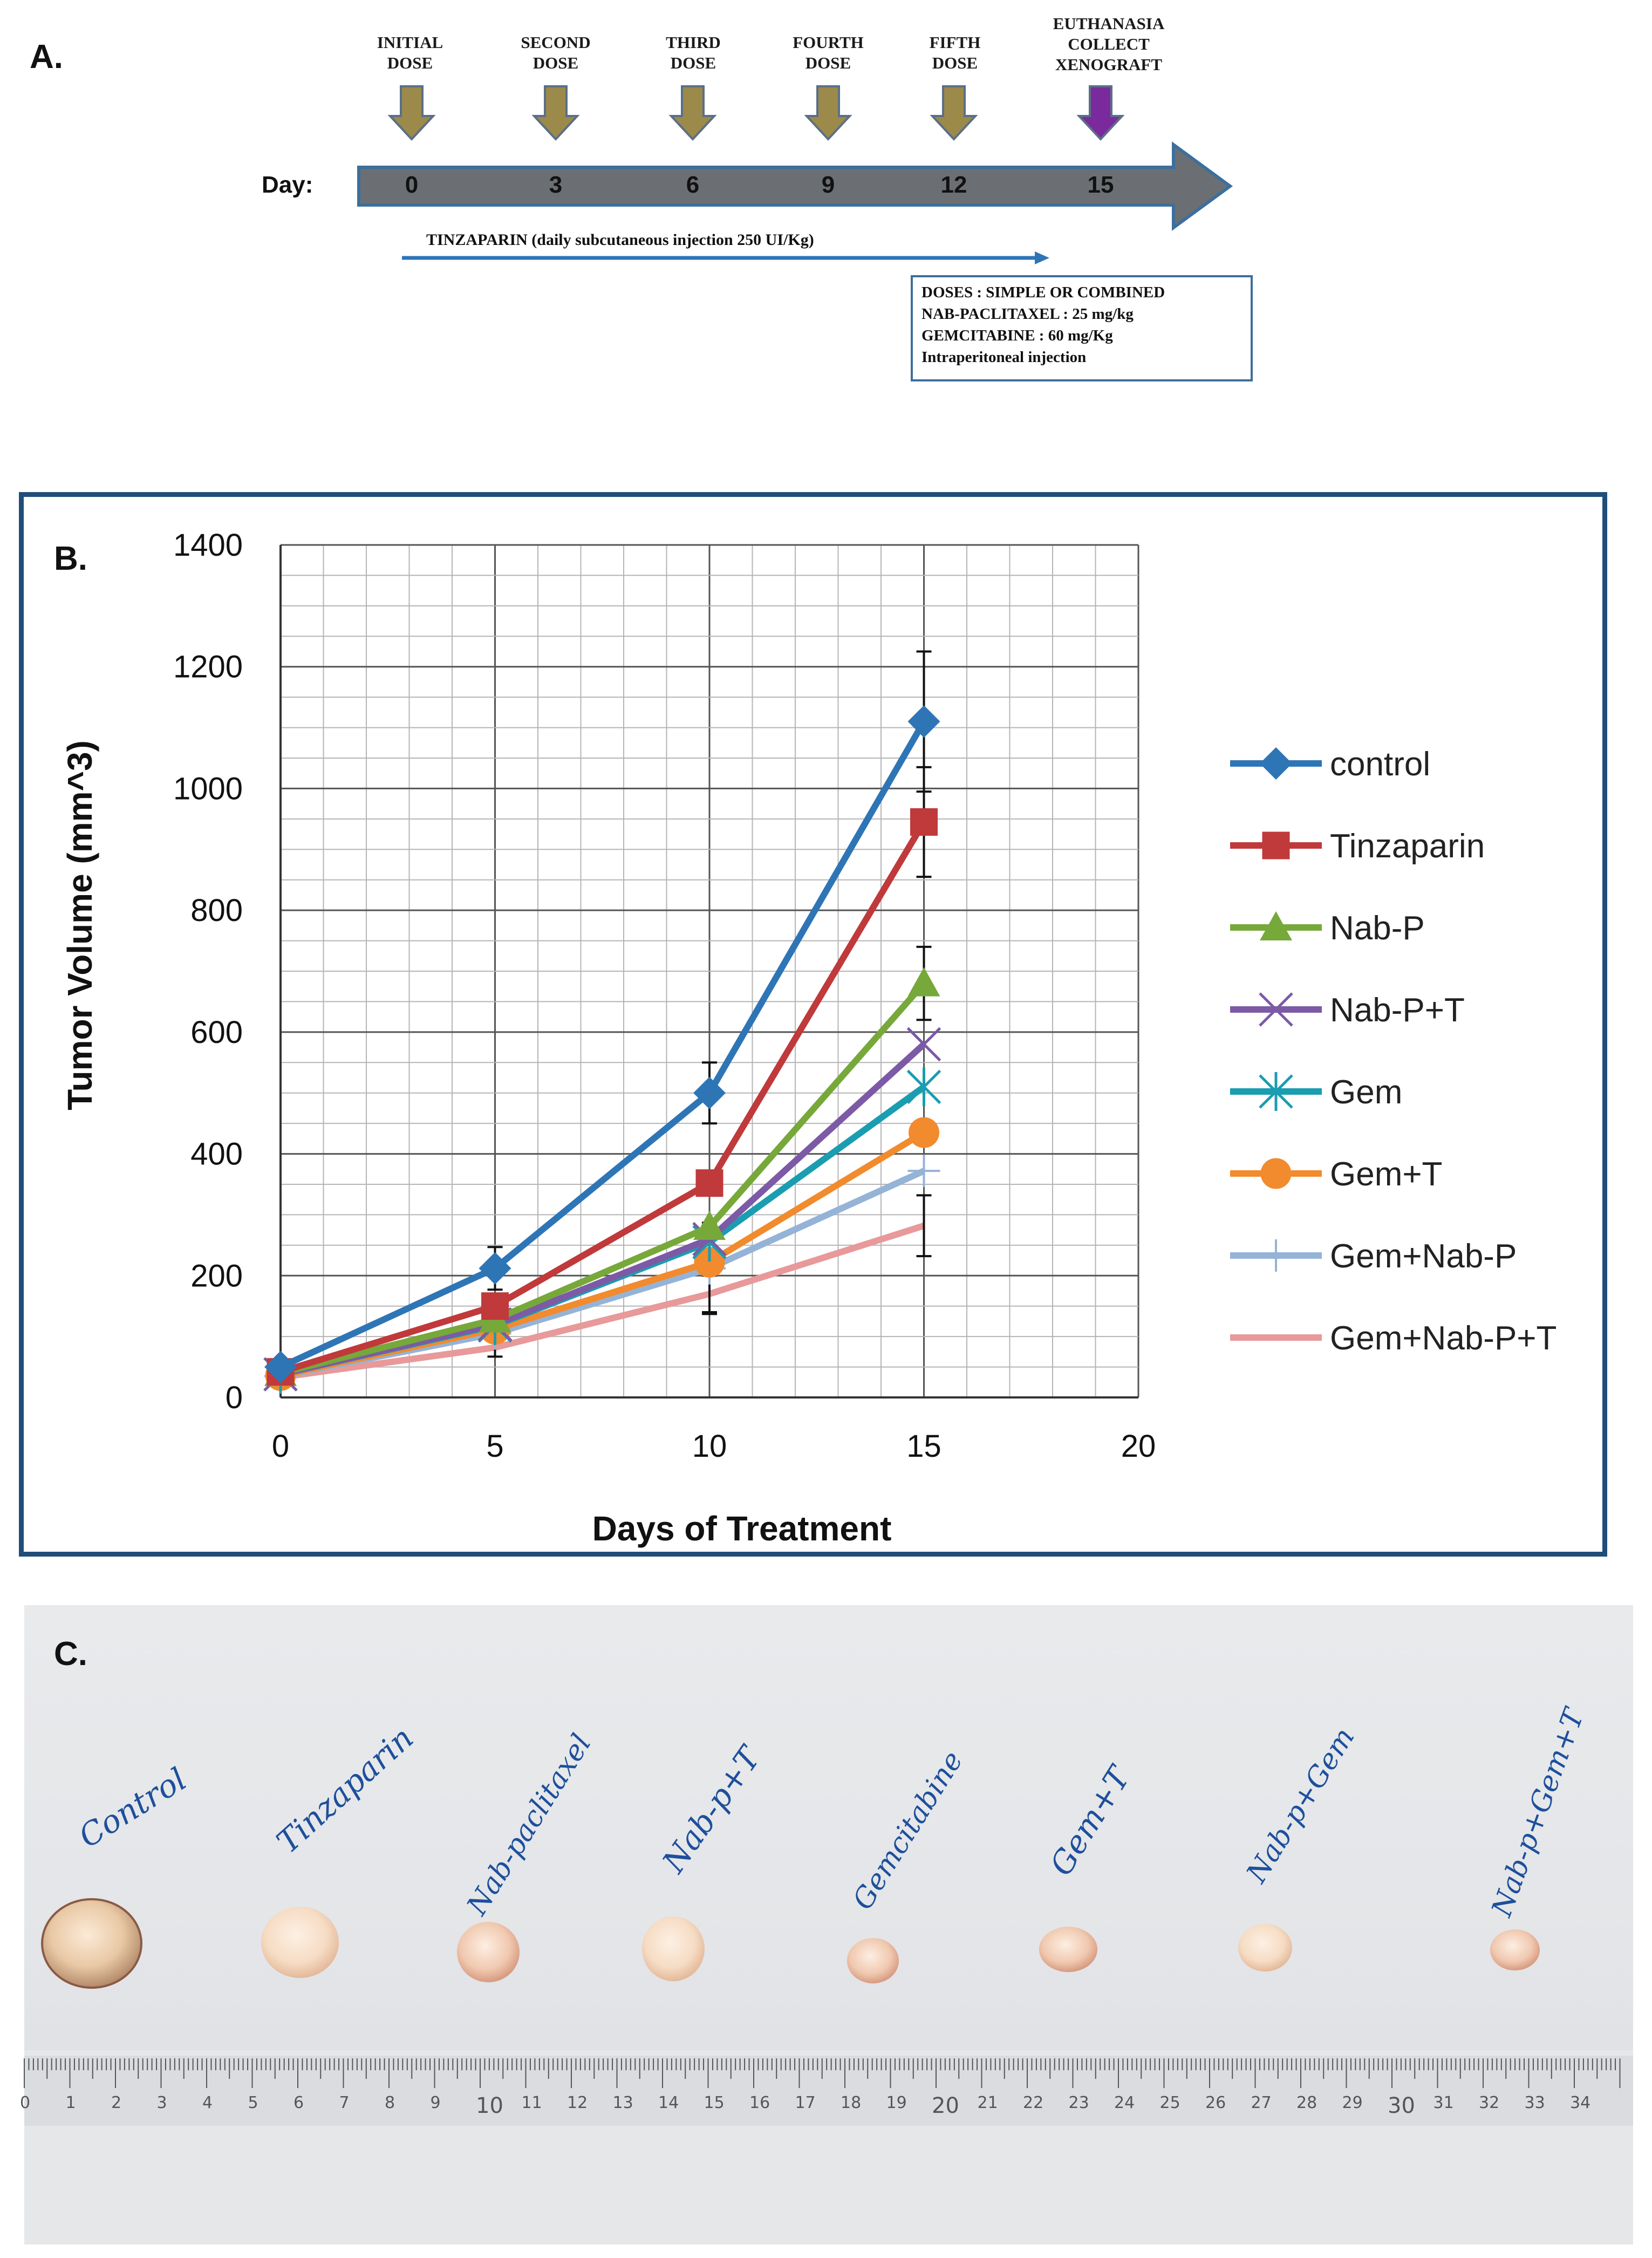  I want to click on ruler-number: 12, so click(577, 2102).